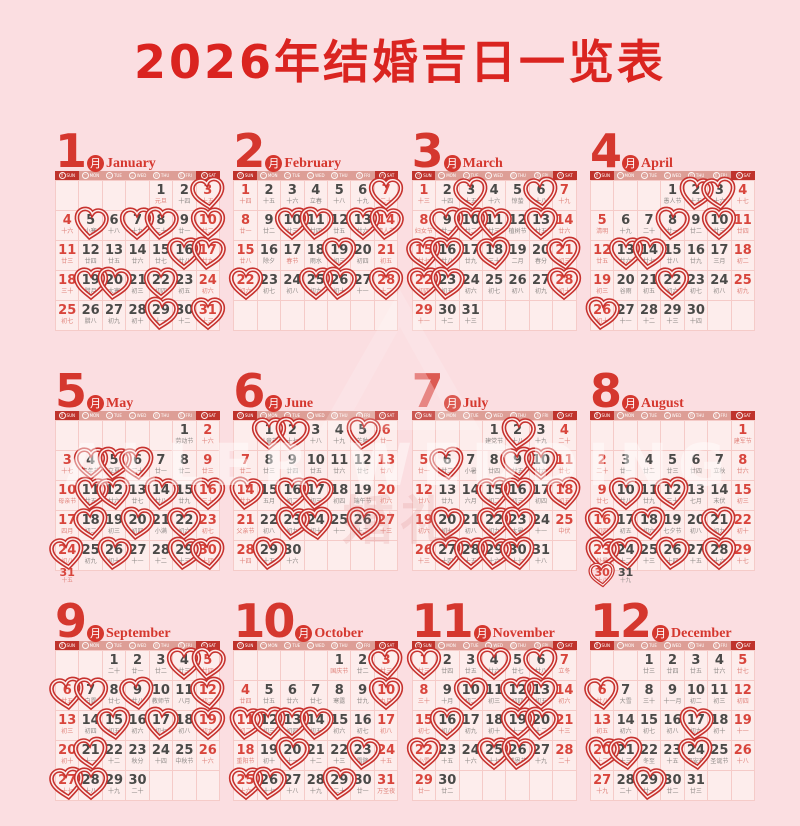 This screenshot has width=800, height=826. What do you see at coordinates (184, 175) in the screenshot?
I see `weekday-fri: 五 FRI` at bounding box center [184, 175].